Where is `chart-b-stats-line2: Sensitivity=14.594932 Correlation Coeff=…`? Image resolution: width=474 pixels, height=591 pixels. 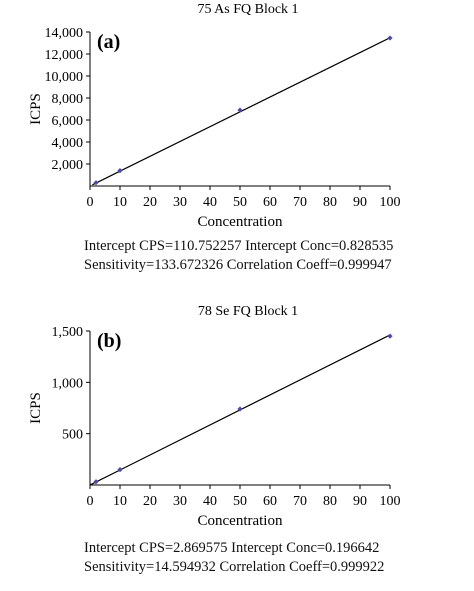
chart-b-stats-line2: Sensitivity=14.594932 Correlation Coeff=… is located at coordinates (234, 567).